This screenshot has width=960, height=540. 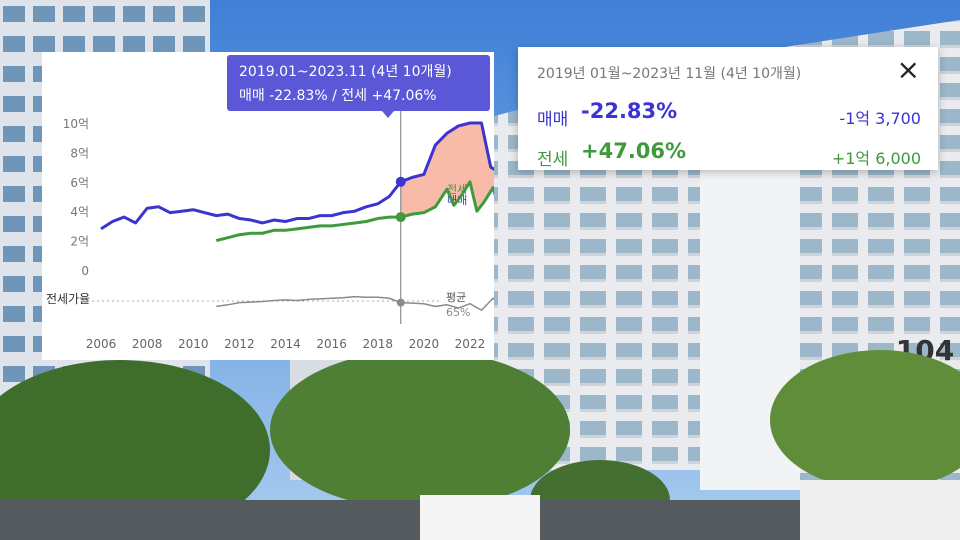 I want to click on panel-title: 2019년 01월~2023년 11월 (4년 10개월), so click(x=669, y=74).